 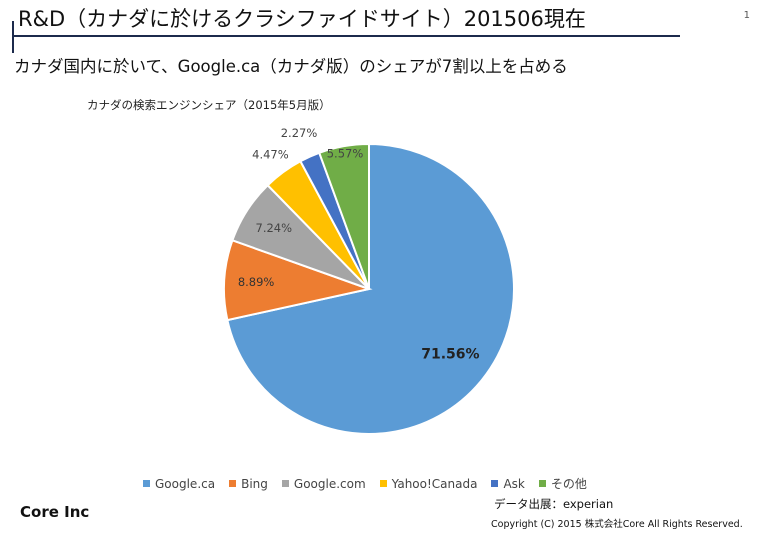 I want to click on pie-data-label: 71.56%, so click(x=450, y=354).